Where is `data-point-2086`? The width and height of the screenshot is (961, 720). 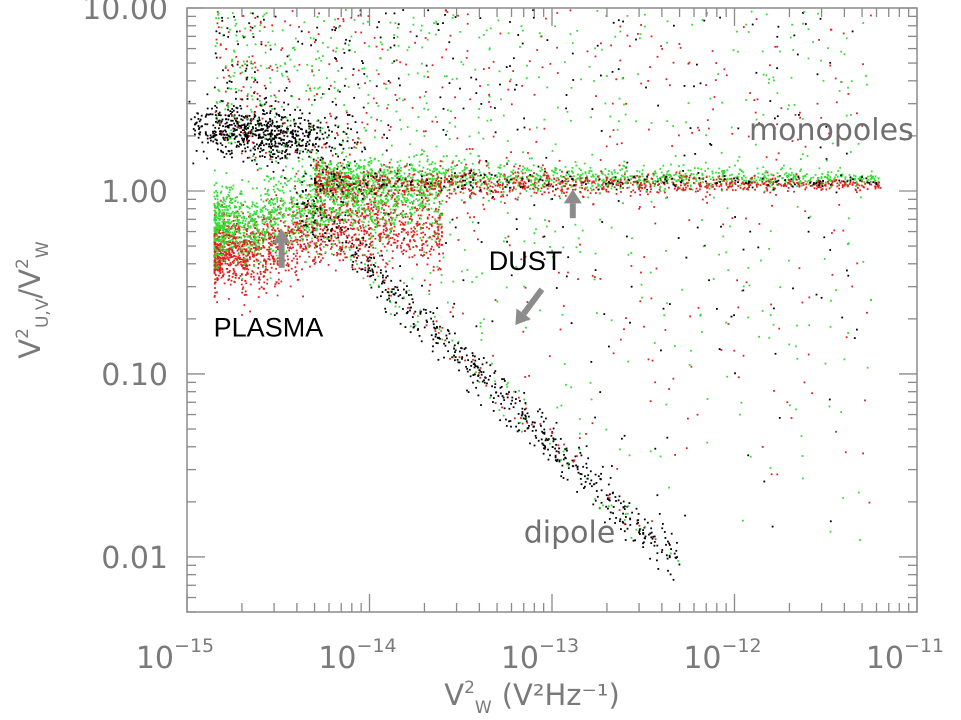
data-point-2086 is located at coordinates (281, 208).